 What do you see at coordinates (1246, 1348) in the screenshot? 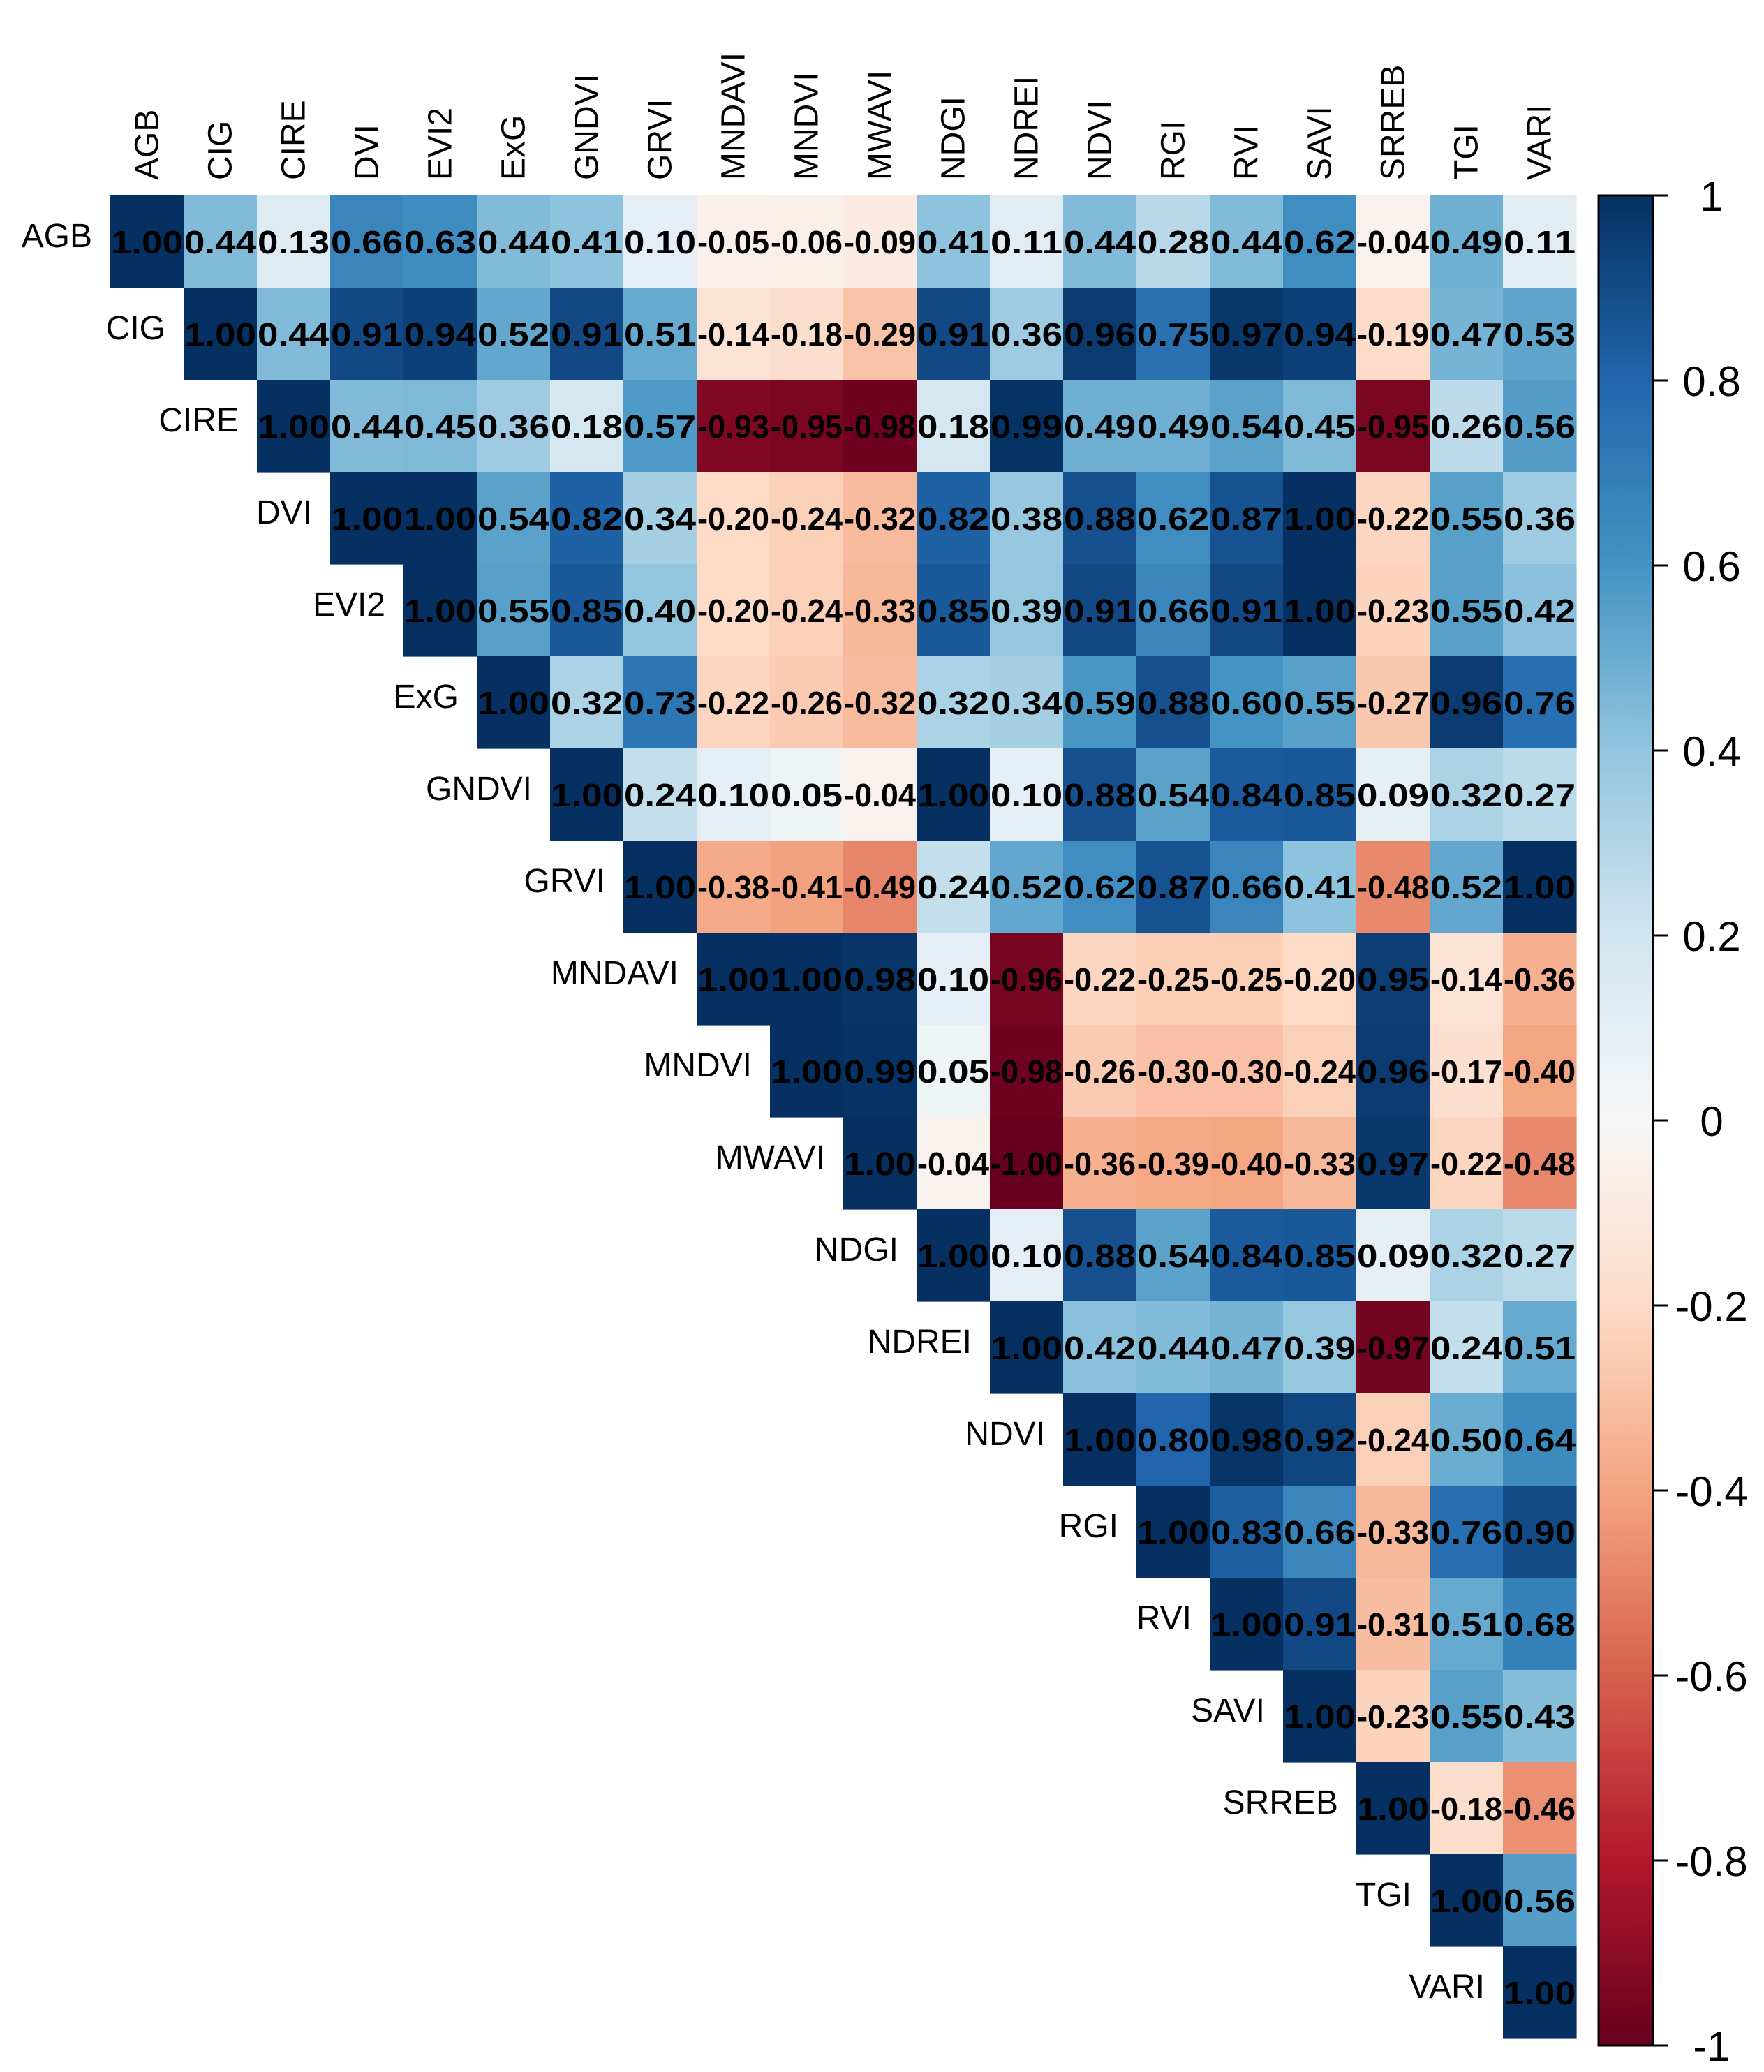
I see `cell-value-label: 0.47` at bounding box center [1246, 1348].